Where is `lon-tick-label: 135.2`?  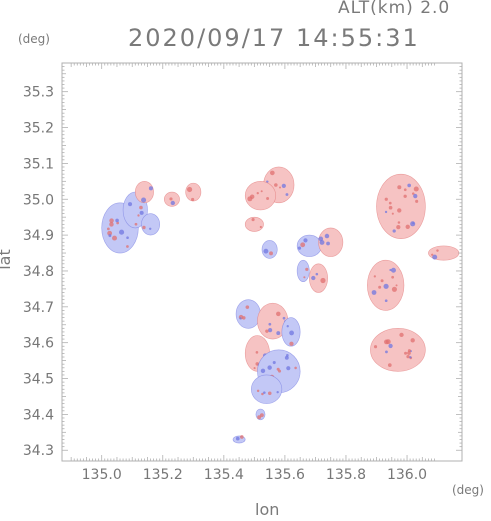 lon-tick-label: 135.2 is located at coordinates (163, 475).